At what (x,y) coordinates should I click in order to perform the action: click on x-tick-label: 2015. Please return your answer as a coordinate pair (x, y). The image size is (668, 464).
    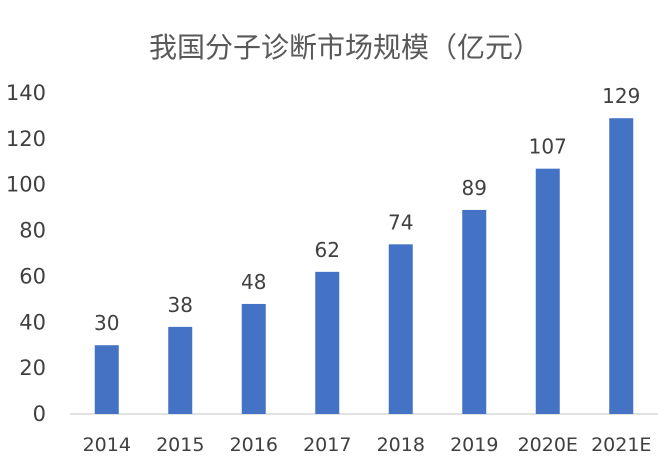
    Looking at the image, I should click on (180, 445).